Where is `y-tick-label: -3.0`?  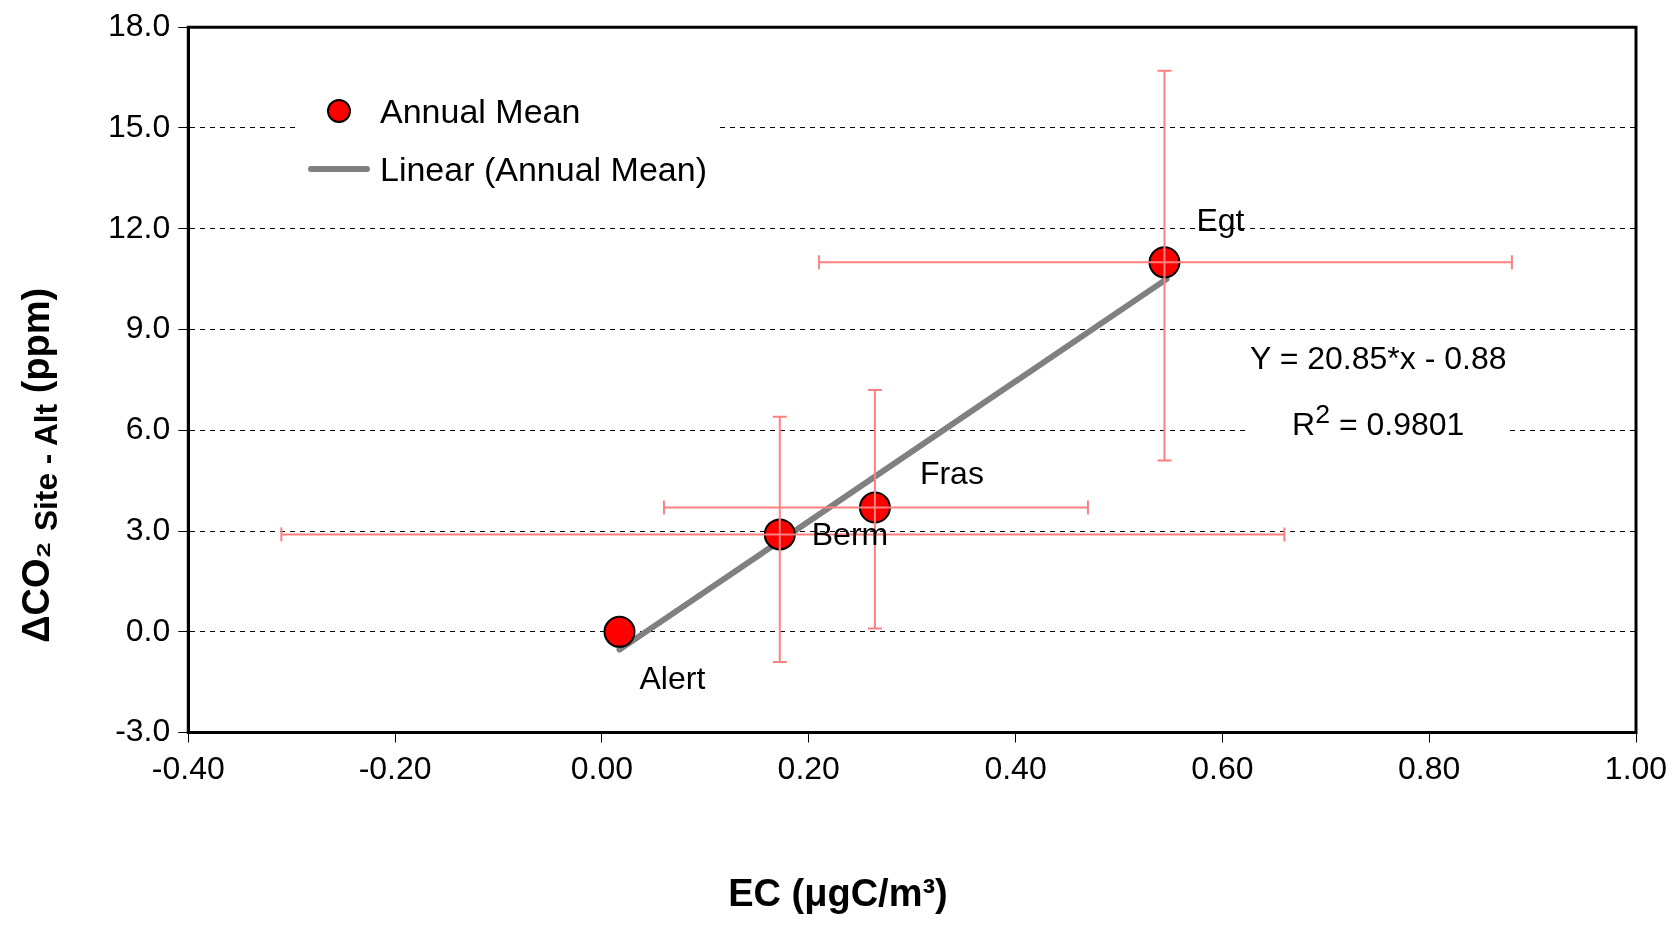
y-tick-label: -3.0 is located at coordinates (143, 730).